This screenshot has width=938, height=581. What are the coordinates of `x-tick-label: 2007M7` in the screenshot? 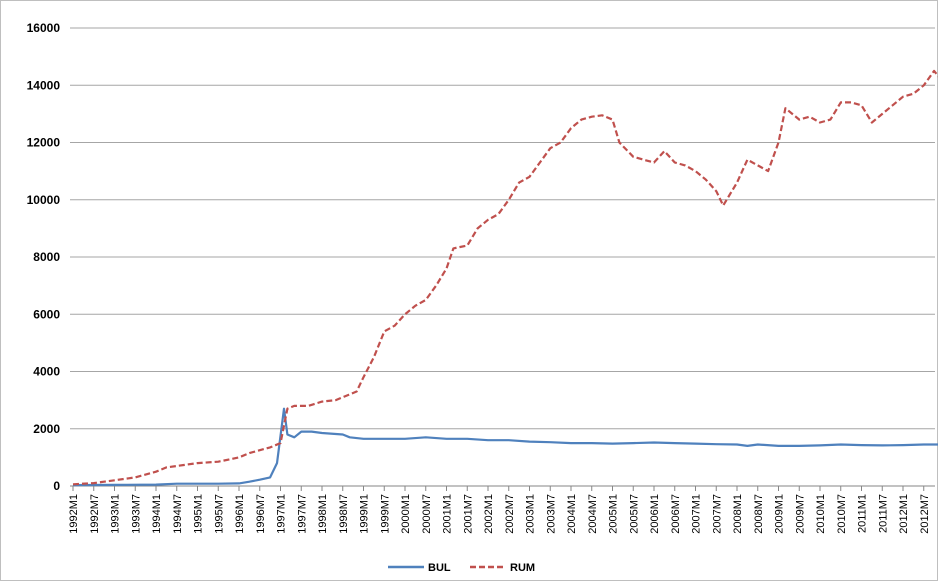 It's located at (717, 514).